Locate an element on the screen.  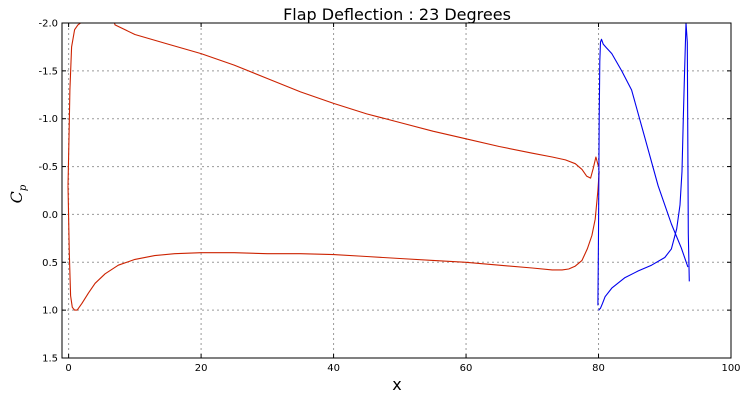
y-axis-label: Cp is located at coordinates (18, 193).